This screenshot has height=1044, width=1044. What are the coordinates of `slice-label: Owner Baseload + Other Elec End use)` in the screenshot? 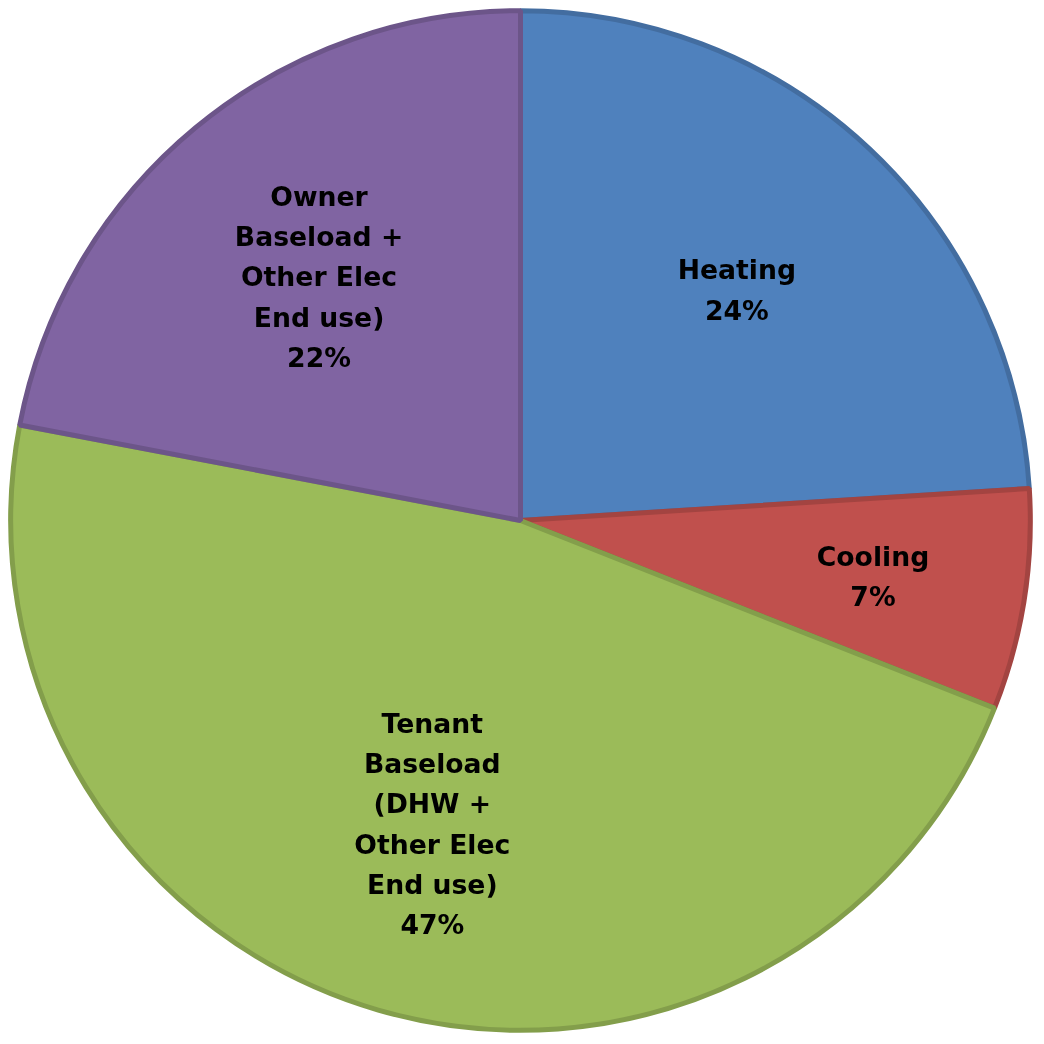 It's located at (319, 256).